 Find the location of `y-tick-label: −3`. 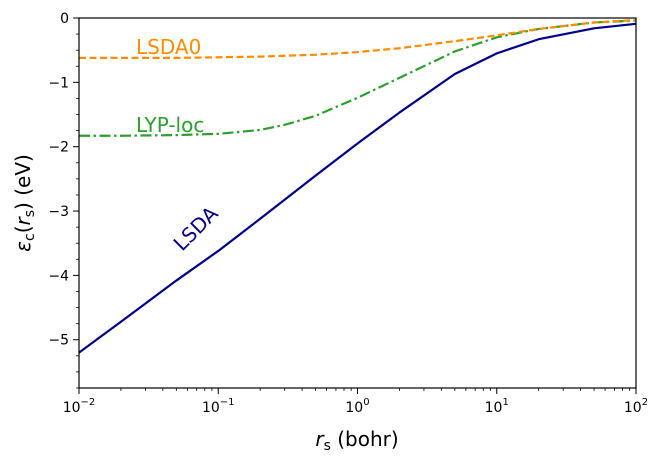

y-tick-label: −3 is located at coordinates (58, 212).